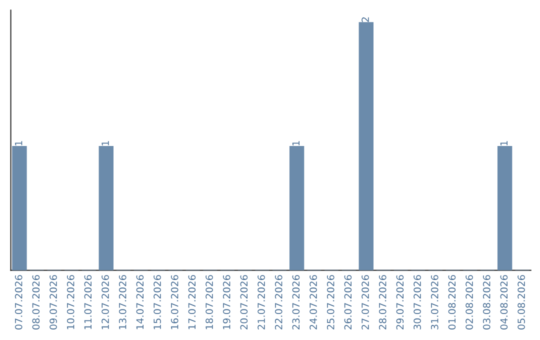 The image size is (540, 340). What do you see at coordinates (400, 302) in the screenshot?
I see `x-tick-label: 29.07.2026` at bounding box center [400, 302].